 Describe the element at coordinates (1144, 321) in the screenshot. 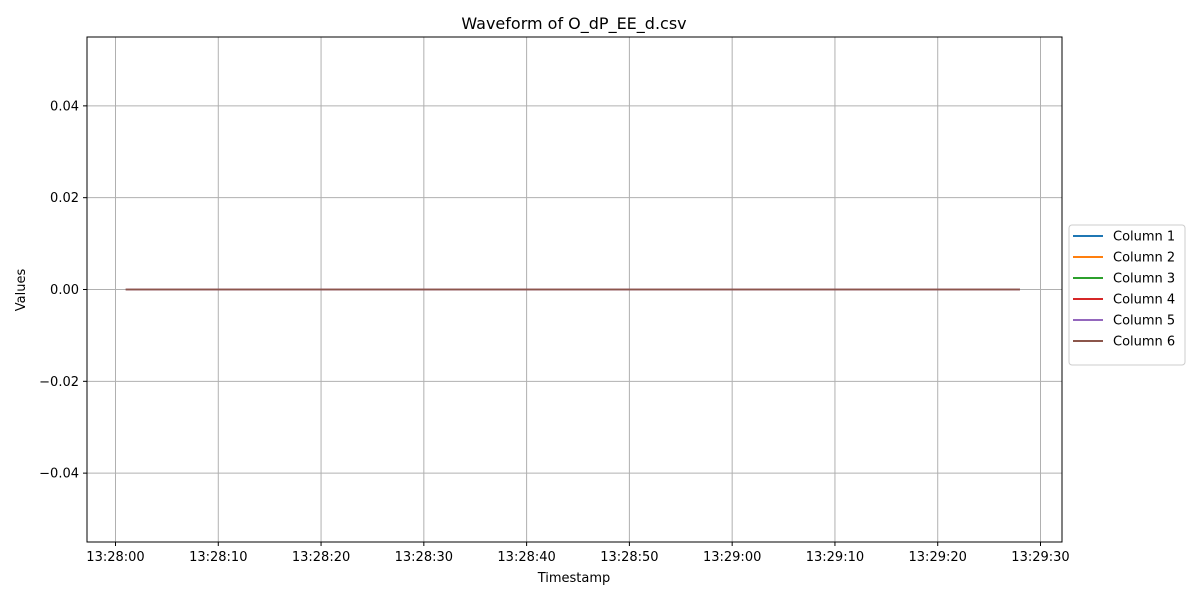

I see `legend-label: Column 5` at that location.